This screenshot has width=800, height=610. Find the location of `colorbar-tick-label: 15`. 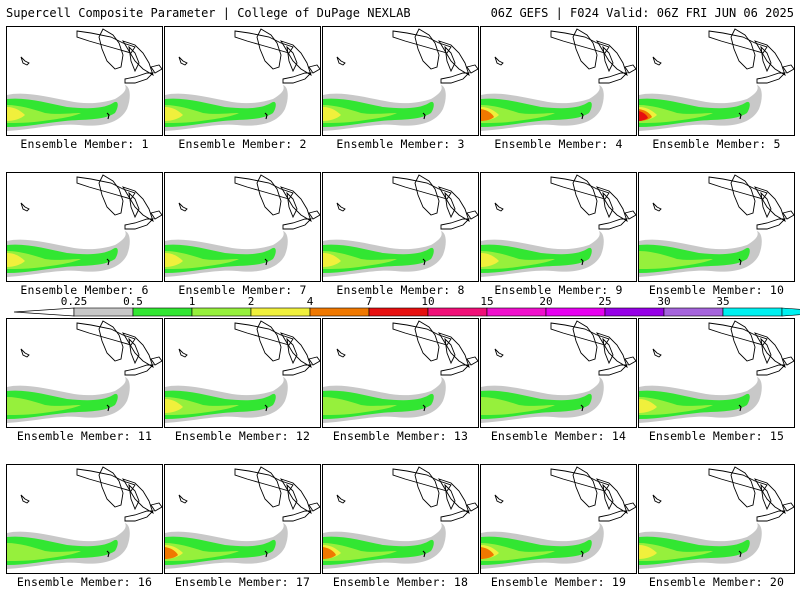

colorbar-tick-label: 15 is located at coordinates (486, 302).